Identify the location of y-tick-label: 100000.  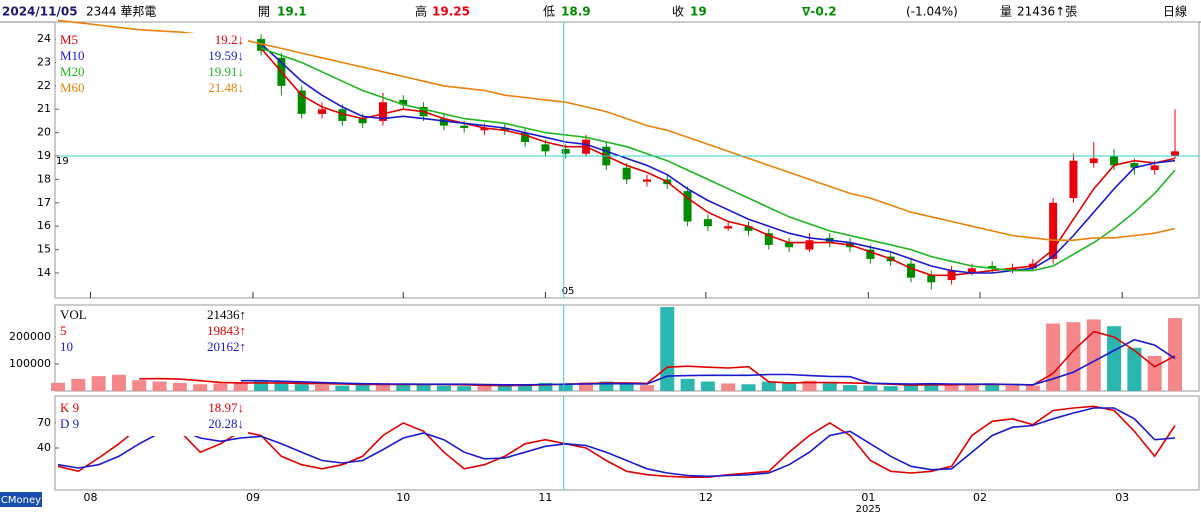
(30, 363).